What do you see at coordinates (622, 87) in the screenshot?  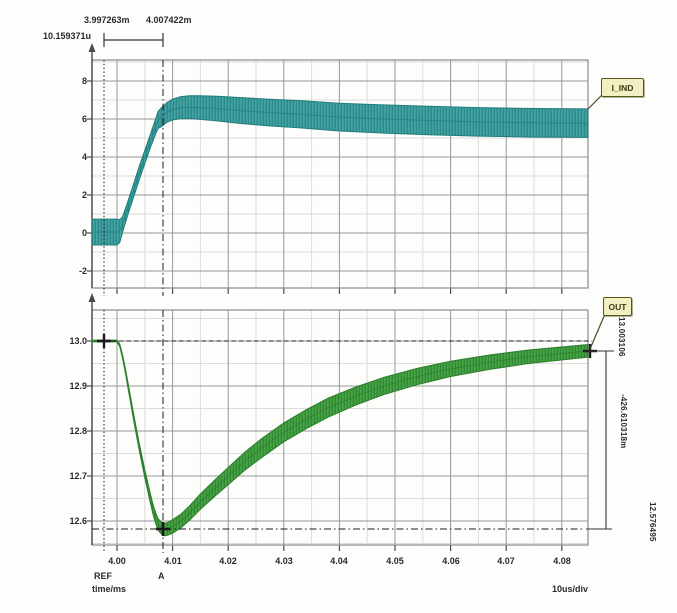 I see `signal-label-i-ind: I_IND` at bounding box center [622, 87].